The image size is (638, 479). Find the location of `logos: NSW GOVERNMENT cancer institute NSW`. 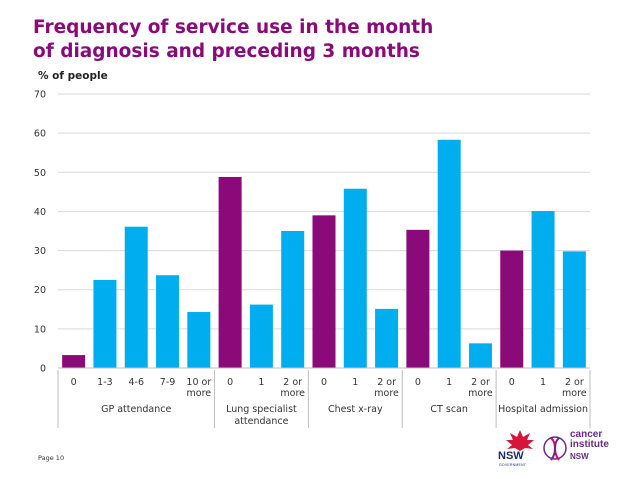

logos: NSW GOVERNMENT cancer institute NSW is located at coordinates (558, 450).